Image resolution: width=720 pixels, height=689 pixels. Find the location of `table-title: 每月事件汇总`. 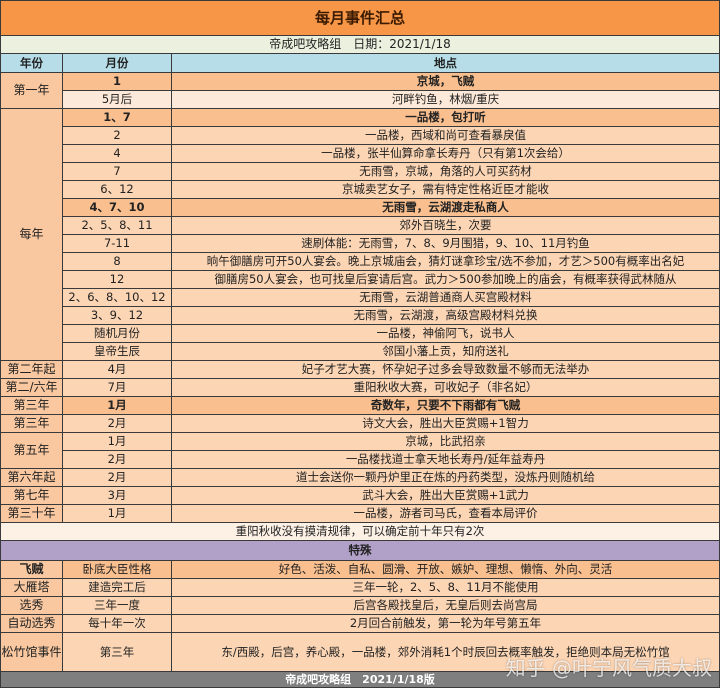

table-title: 每月事件汇总 is located at coordinates (360, 18).